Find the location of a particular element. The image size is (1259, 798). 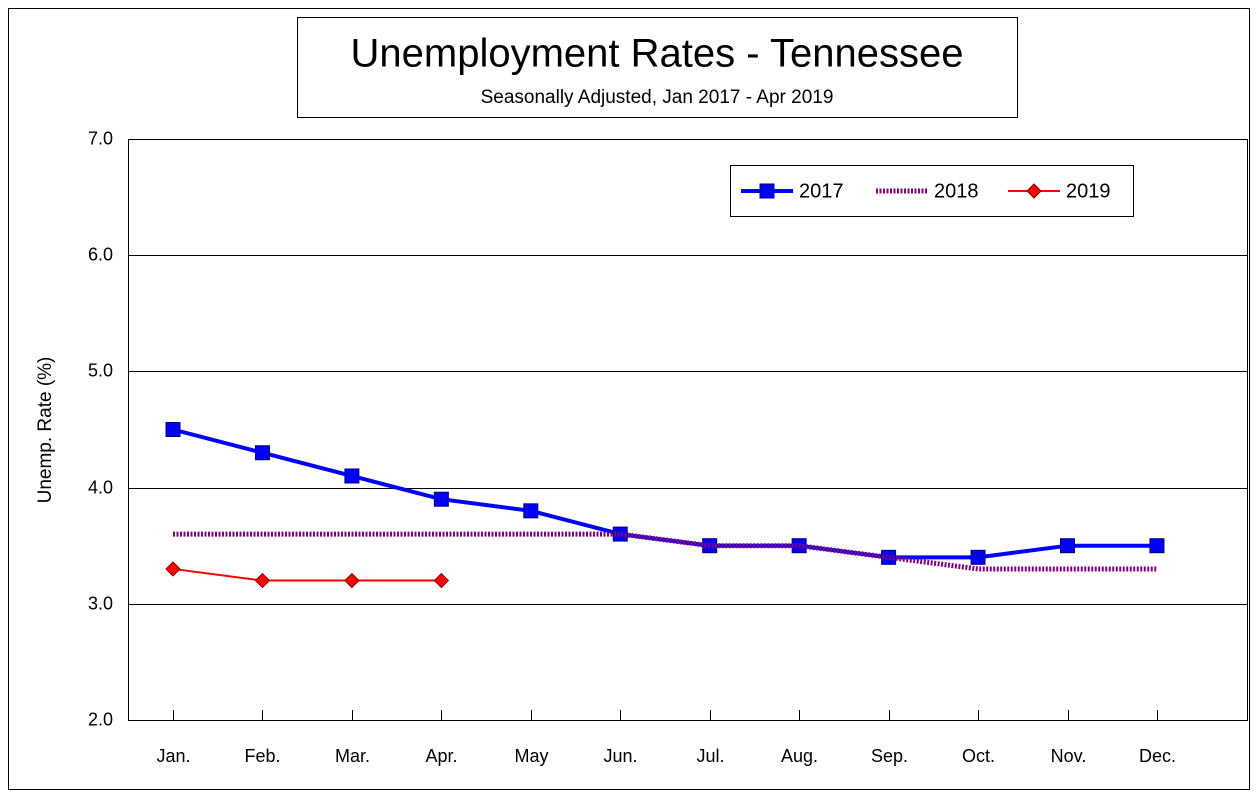

y-tick-label: 7.0 is located at coordinates (100, 138).